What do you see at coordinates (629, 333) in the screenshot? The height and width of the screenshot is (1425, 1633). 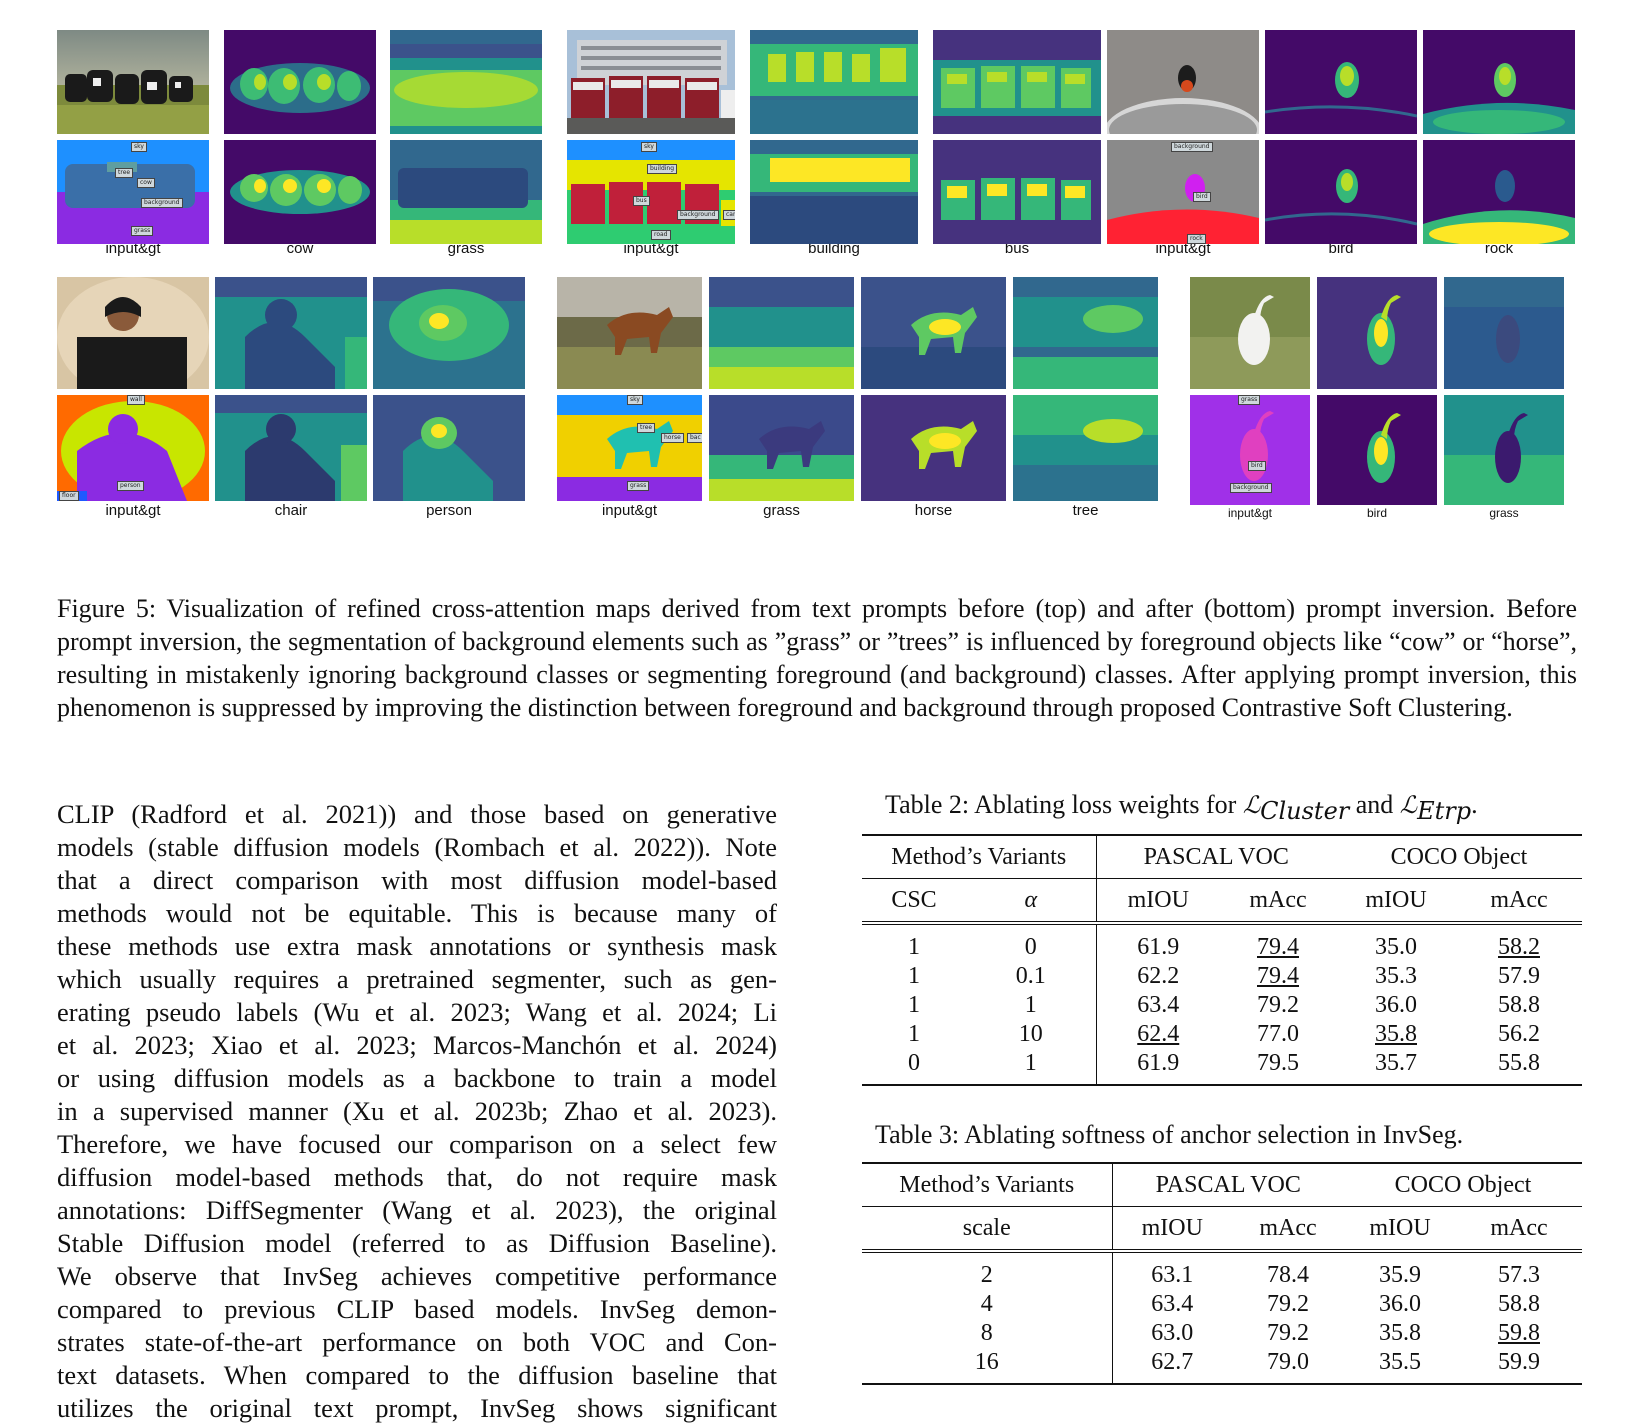 I see `input-image-horse` at bounding box center [629, 333].